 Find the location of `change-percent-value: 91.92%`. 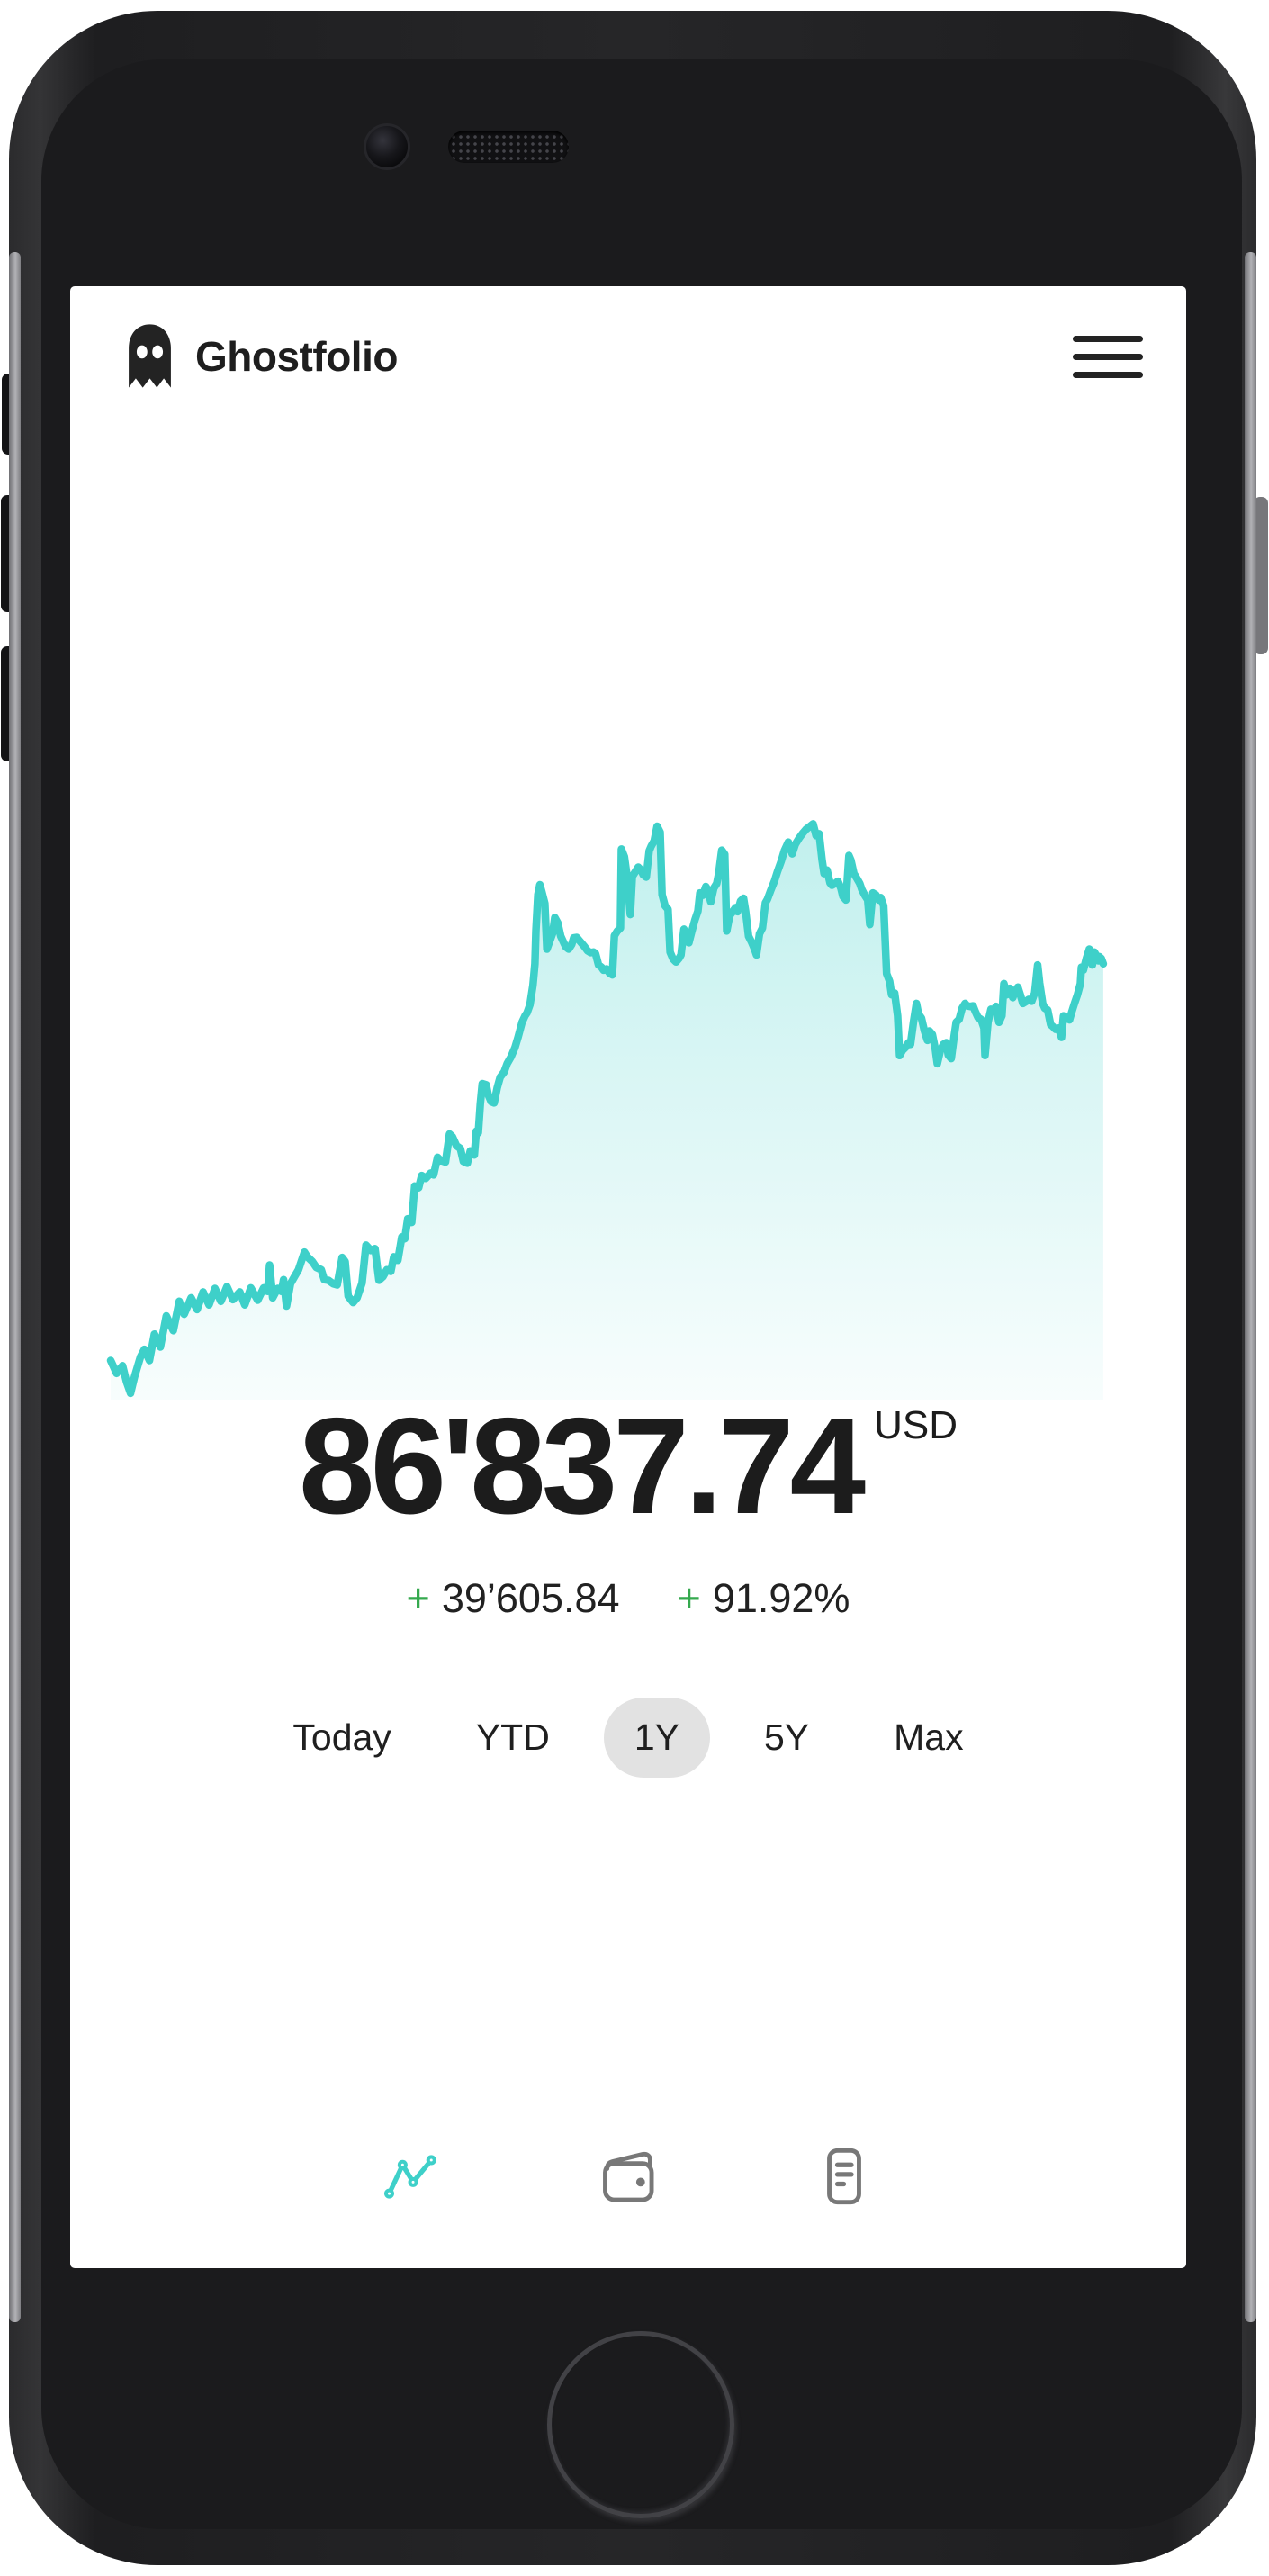

change-percent-value: 91.92% is located at coordinates (781, 1598).